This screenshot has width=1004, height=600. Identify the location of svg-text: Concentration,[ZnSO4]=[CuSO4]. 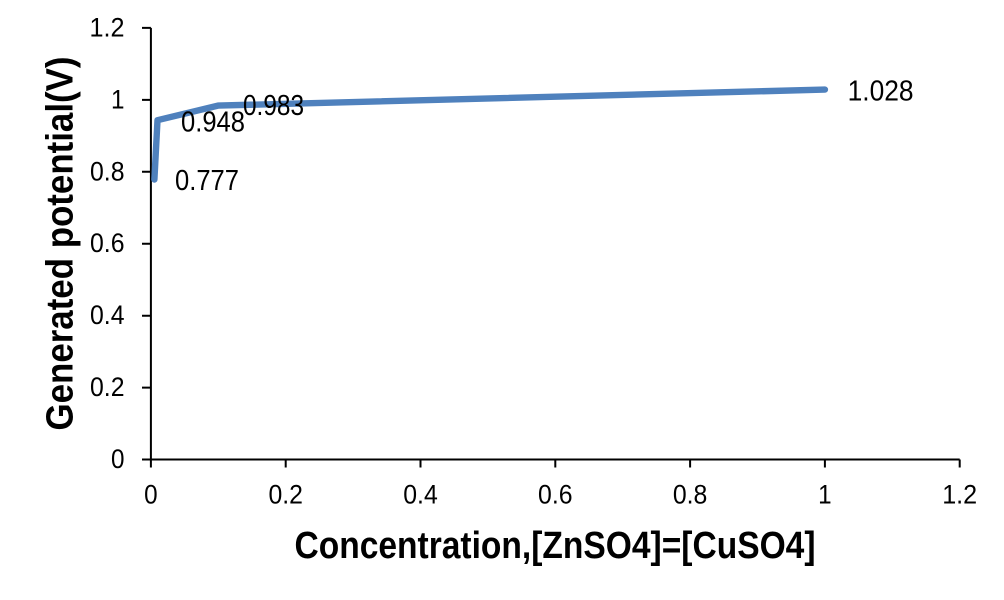
(555, 546).